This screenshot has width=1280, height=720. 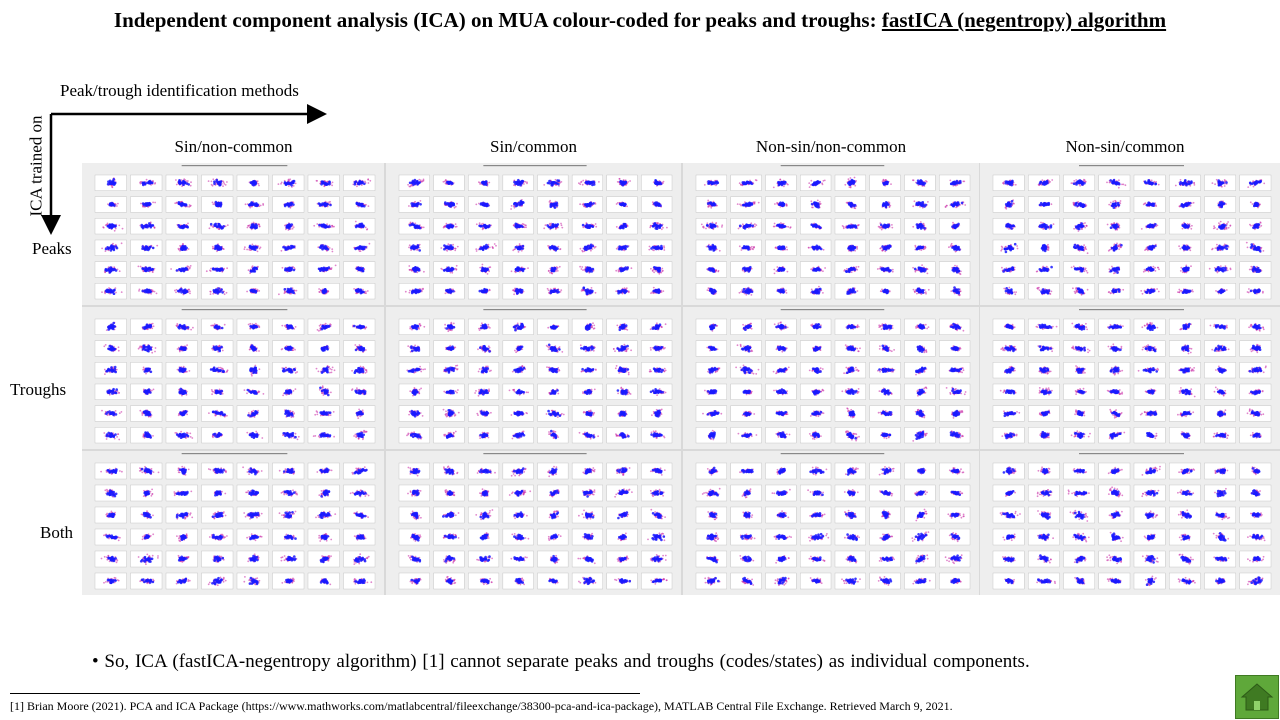 What do you see at coordinates (233, 147) in the screenshot?
I see `column-header-sin-non-common: Sin/non-common` at bounding box center [233, 147].